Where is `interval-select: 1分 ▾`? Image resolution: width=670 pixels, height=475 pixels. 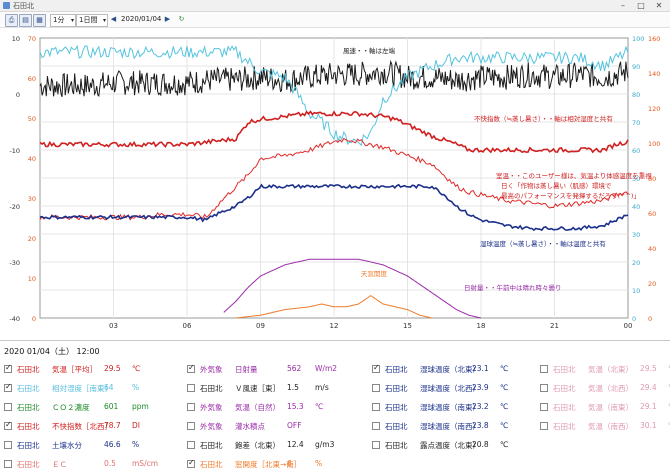
interval-select: 1分 ▾ is located at coordinates (63, 20).